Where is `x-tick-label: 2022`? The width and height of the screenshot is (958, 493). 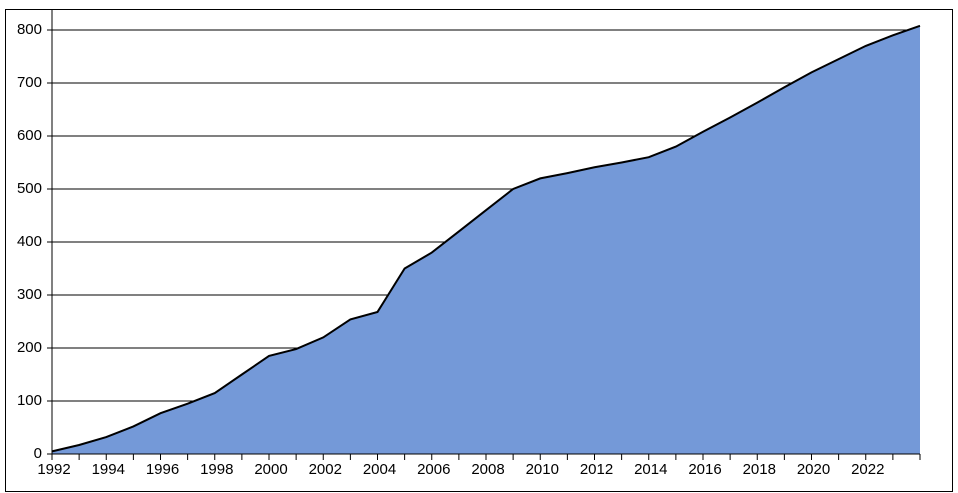
x-tick-label: 2022 is located at coordinates (867, 469).